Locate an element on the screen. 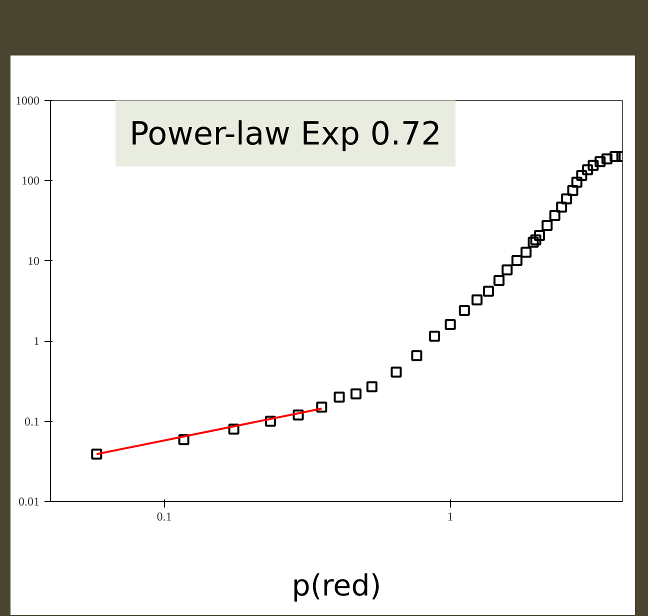 The image size is (648, 616). y-tick-label: 1000 is located at coordinates (28, 101).